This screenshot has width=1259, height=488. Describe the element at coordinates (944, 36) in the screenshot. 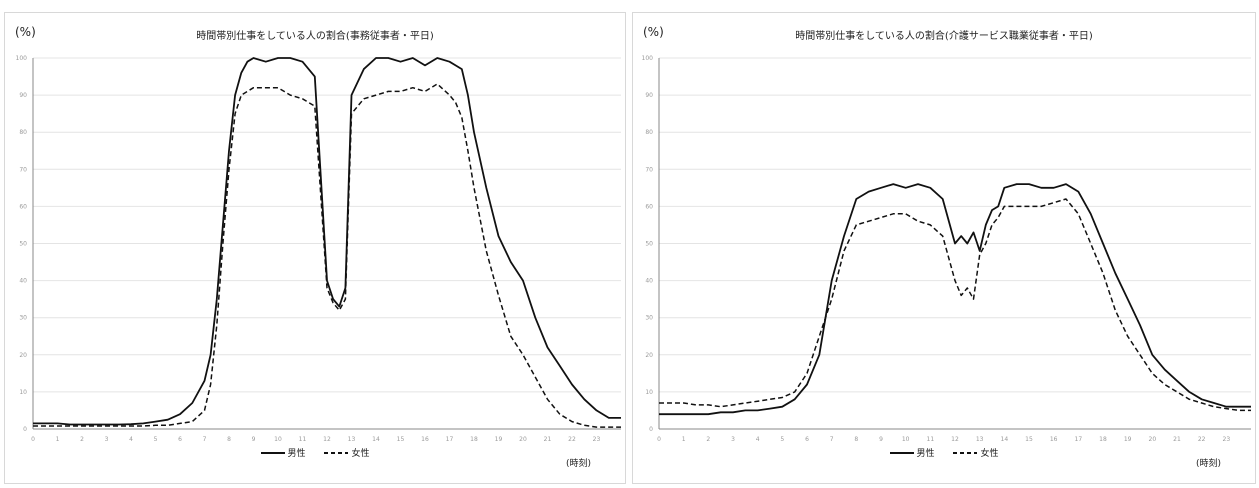

I see `chart-title: 時間帯別仕事をしている人の割合(介護サービス職業従事者・平日)` at that location.